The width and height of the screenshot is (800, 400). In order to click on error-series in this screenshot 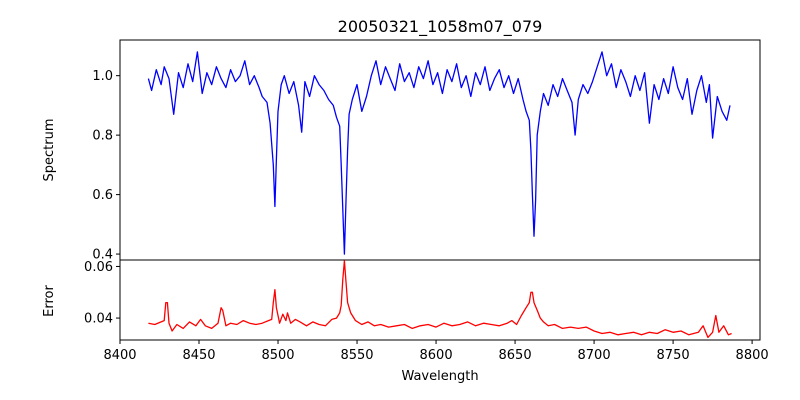, I will do `click(440, 299)`.